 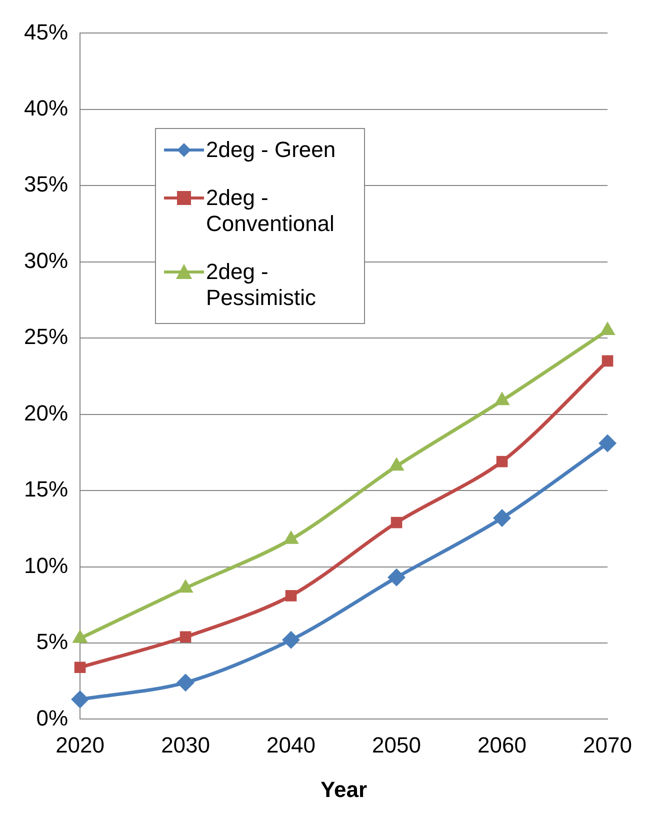 What do you see at coordinates (291, 745) in the screenshot?
I see `x-tick-label: 2040` at bounding box center [291, 745].